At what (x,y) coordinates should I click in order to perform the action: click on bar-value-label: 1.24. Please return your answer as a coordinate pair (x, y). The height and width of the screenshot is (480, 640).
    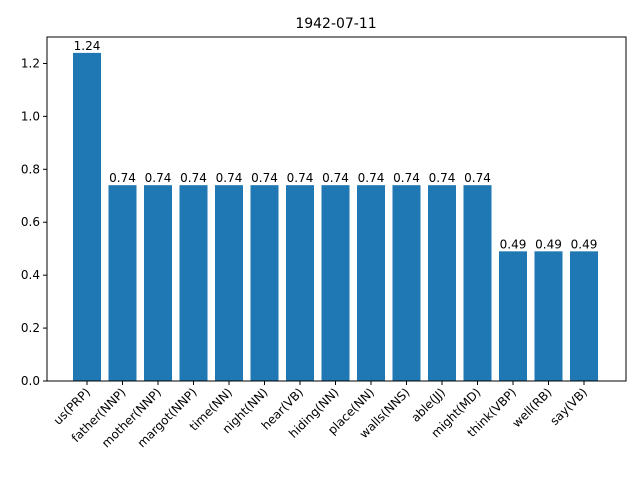
    Looking at the image, I should click on (87, 46).